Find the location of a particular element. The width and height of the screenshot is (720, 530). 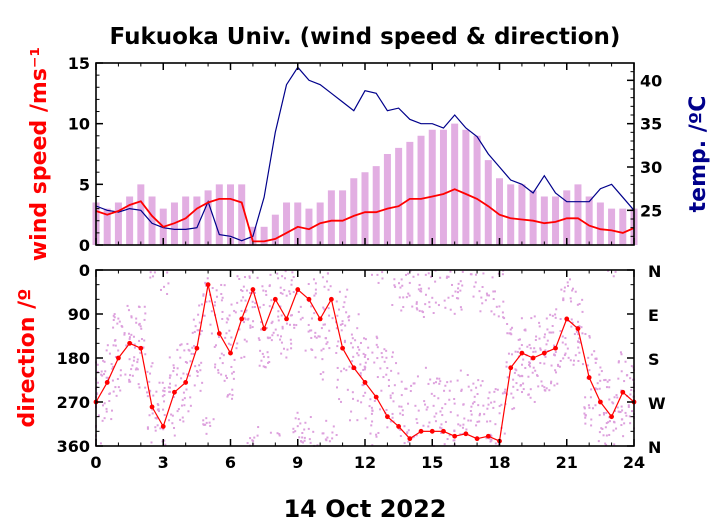

compass-tick-label: W is located at coordinates (657, 403).